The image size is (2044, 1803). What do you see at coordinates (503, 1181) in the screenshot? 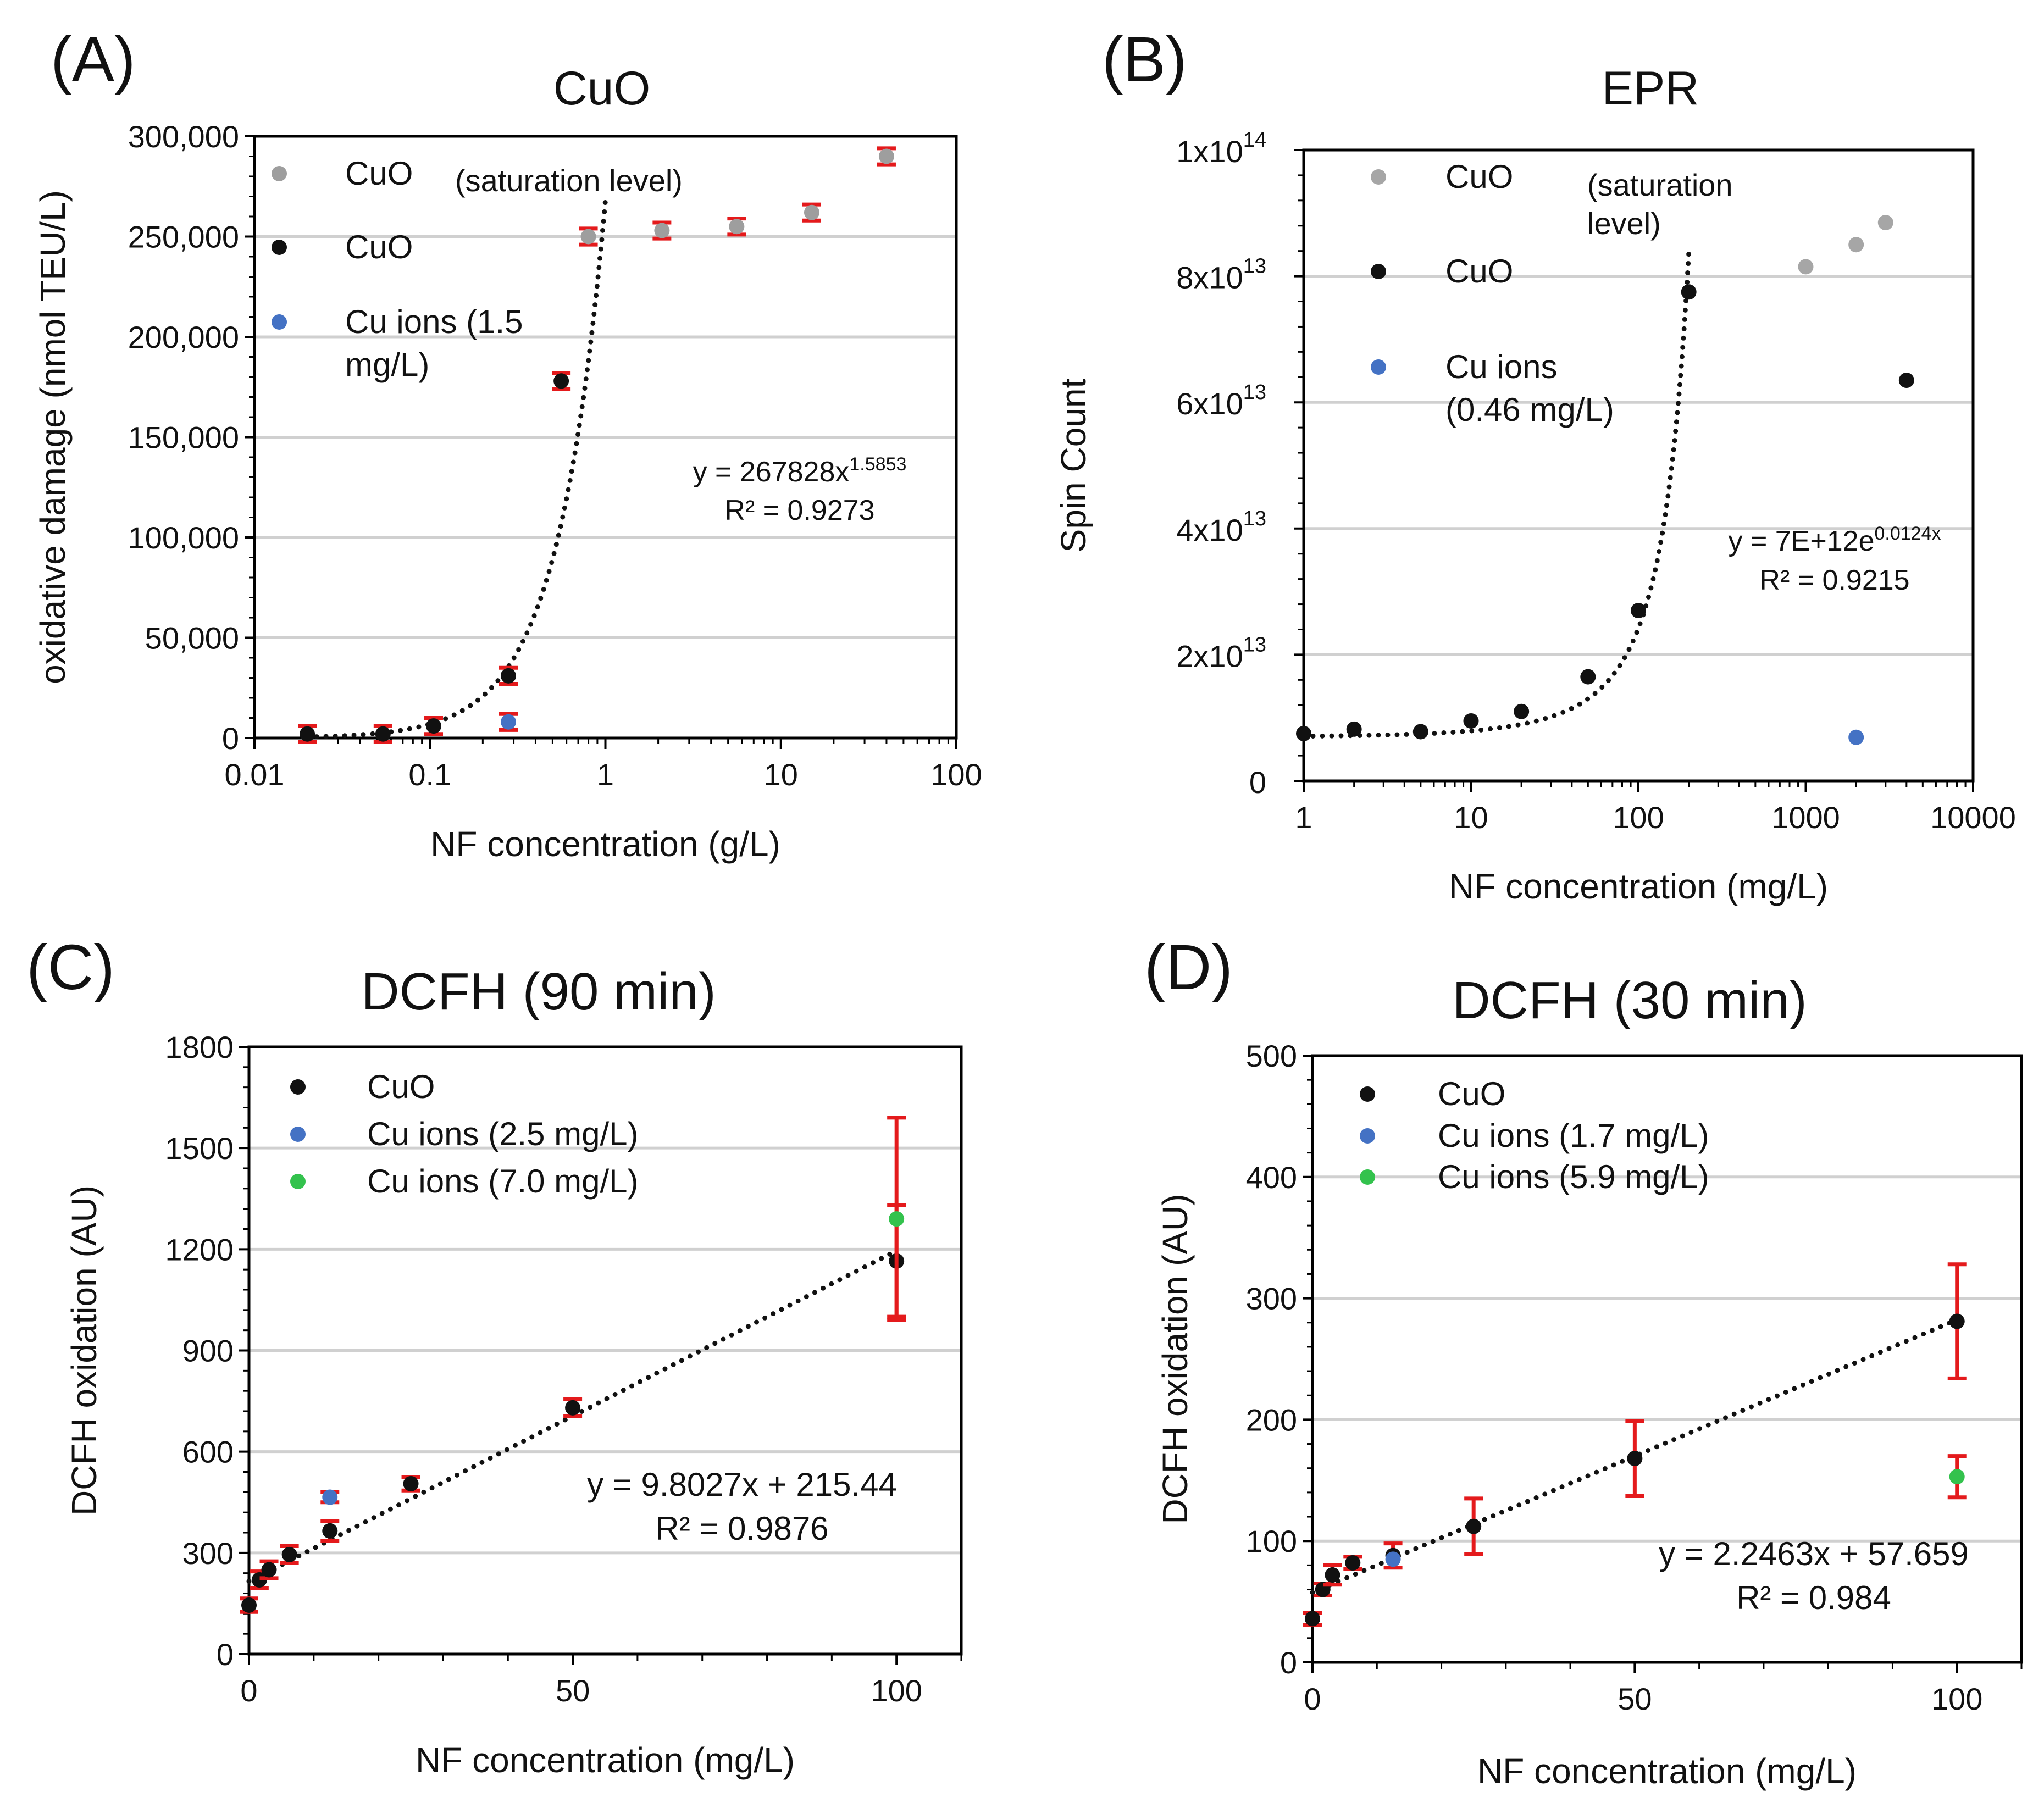
I see `legend-label: Cu ions (7.0 mg/L)` at bounding box center [503, 1181].